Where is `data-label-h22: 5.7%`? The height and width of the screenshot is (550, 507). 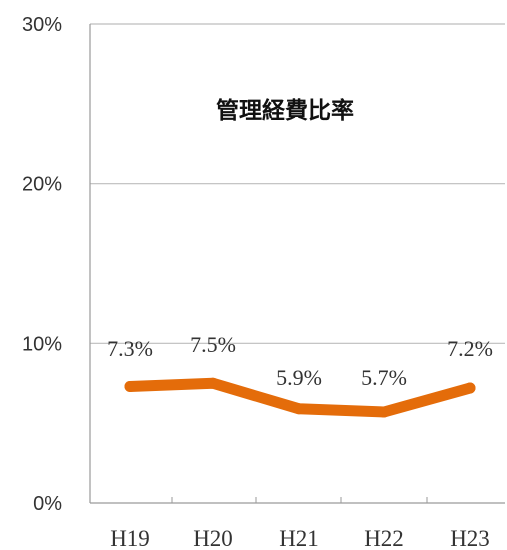
data-label-h22: 5.7% is located at coordinates (384, 377).